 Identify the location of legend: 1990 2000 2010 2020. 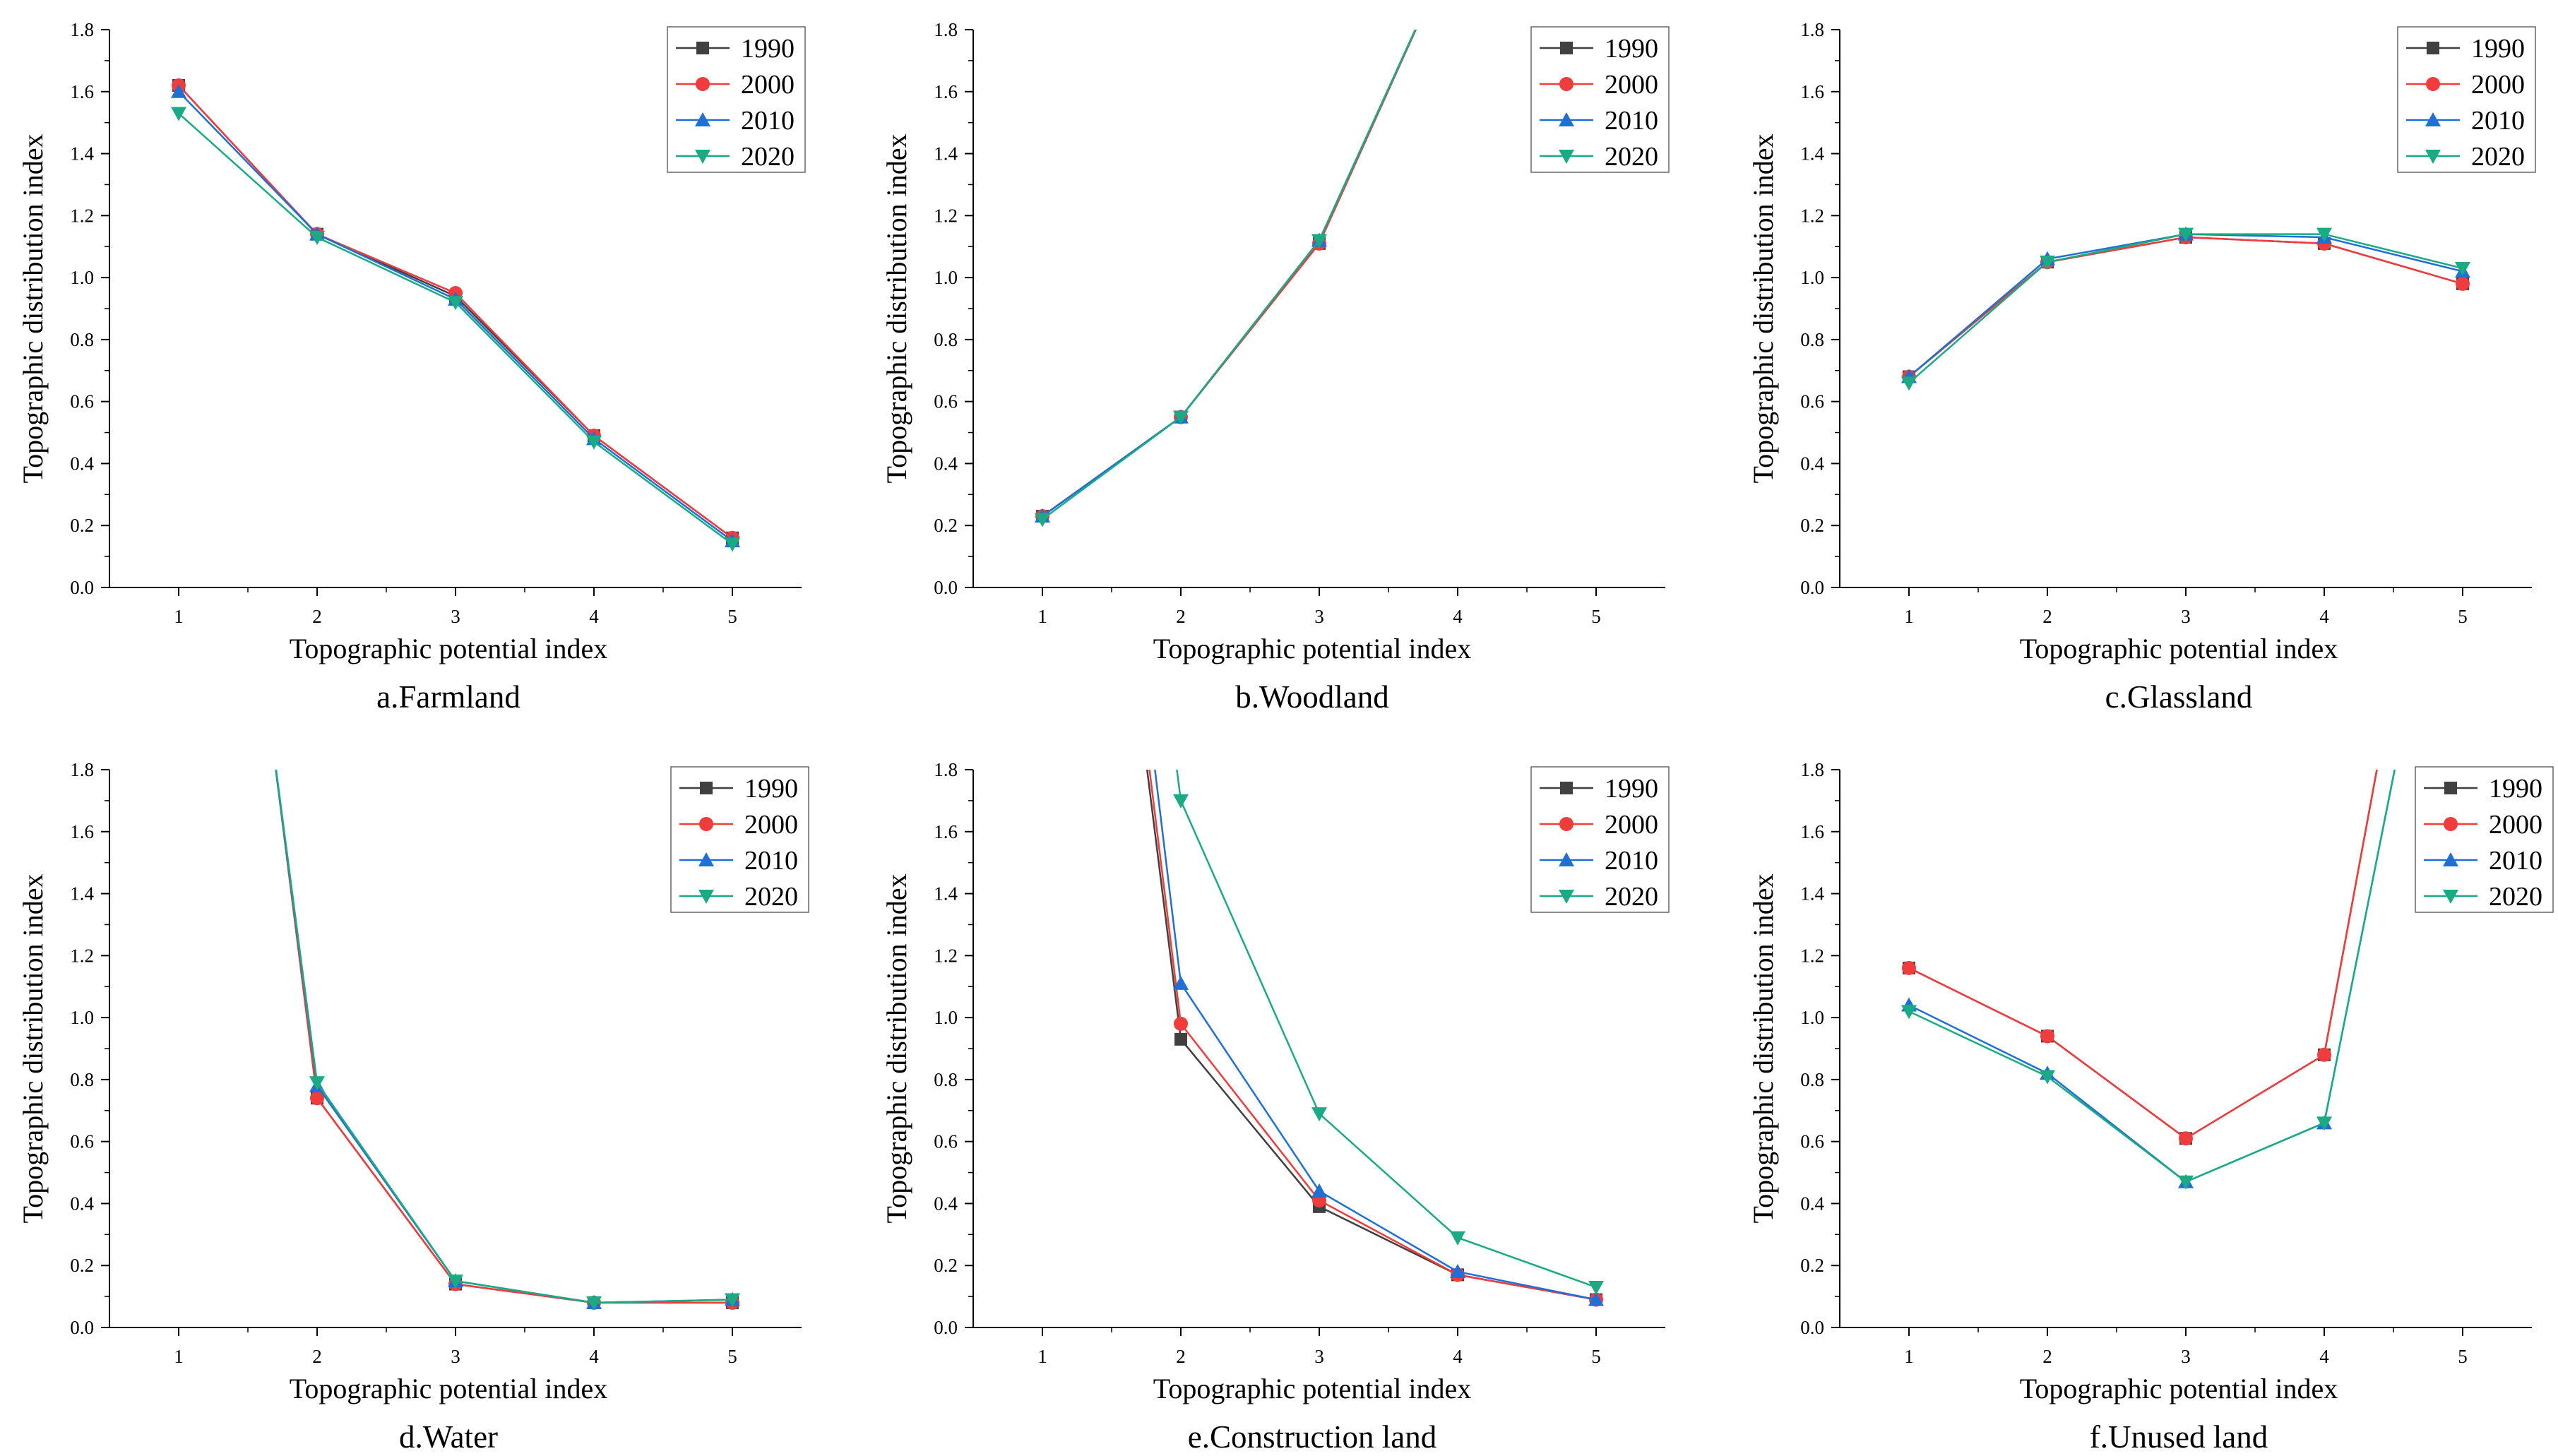
(1600, 100).